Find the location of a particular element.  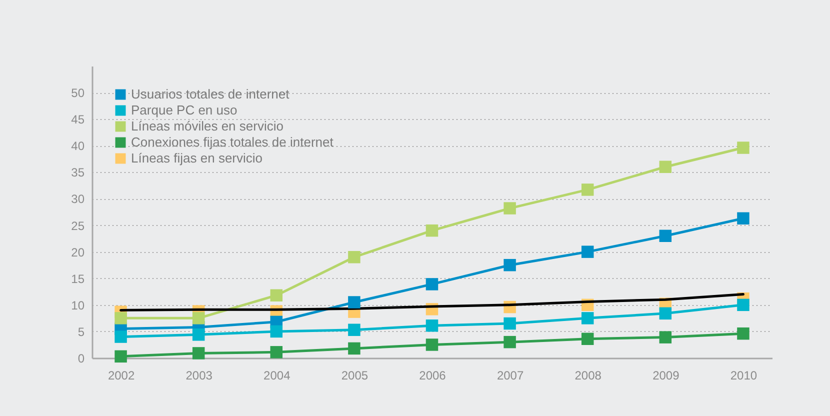

y-tick-label: 40 is located at coordinates (78, 146).